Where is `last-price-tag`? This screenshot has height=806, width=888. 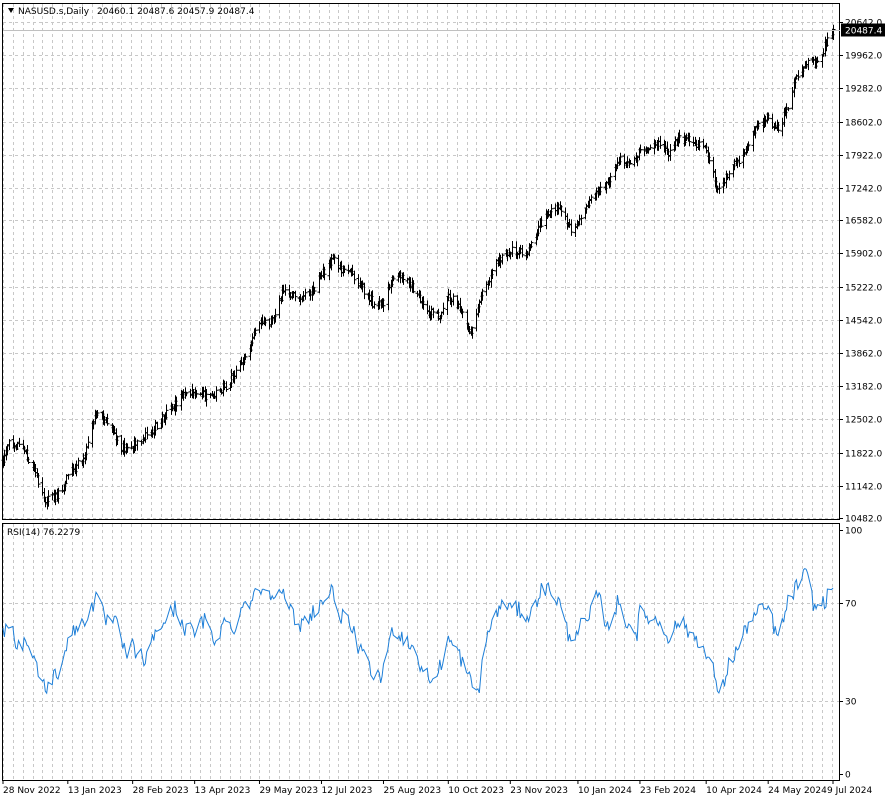 last-price-tag is located at coordinates (863, 30).